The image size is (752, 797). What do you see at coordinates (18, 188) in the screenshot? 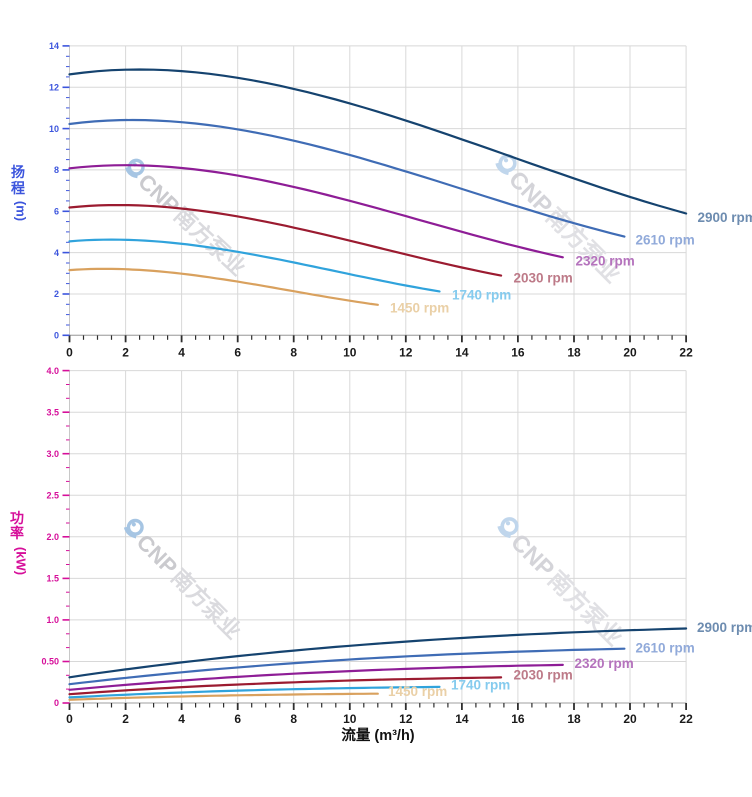
I see `svg-text: 程` at bounding box center [18, 188].